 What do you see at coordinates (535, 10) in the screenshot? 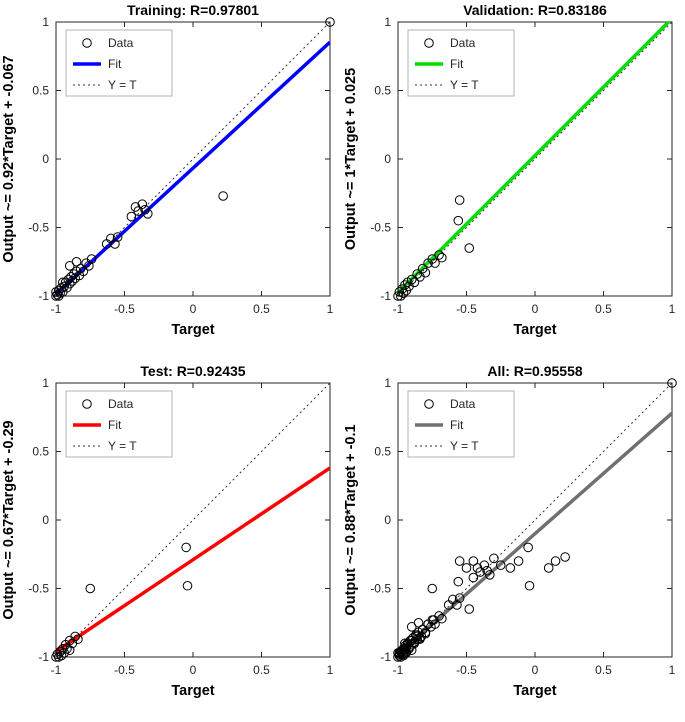
I see `plot-title: Validation: R=0.83186` at bounding box center [535, 10].